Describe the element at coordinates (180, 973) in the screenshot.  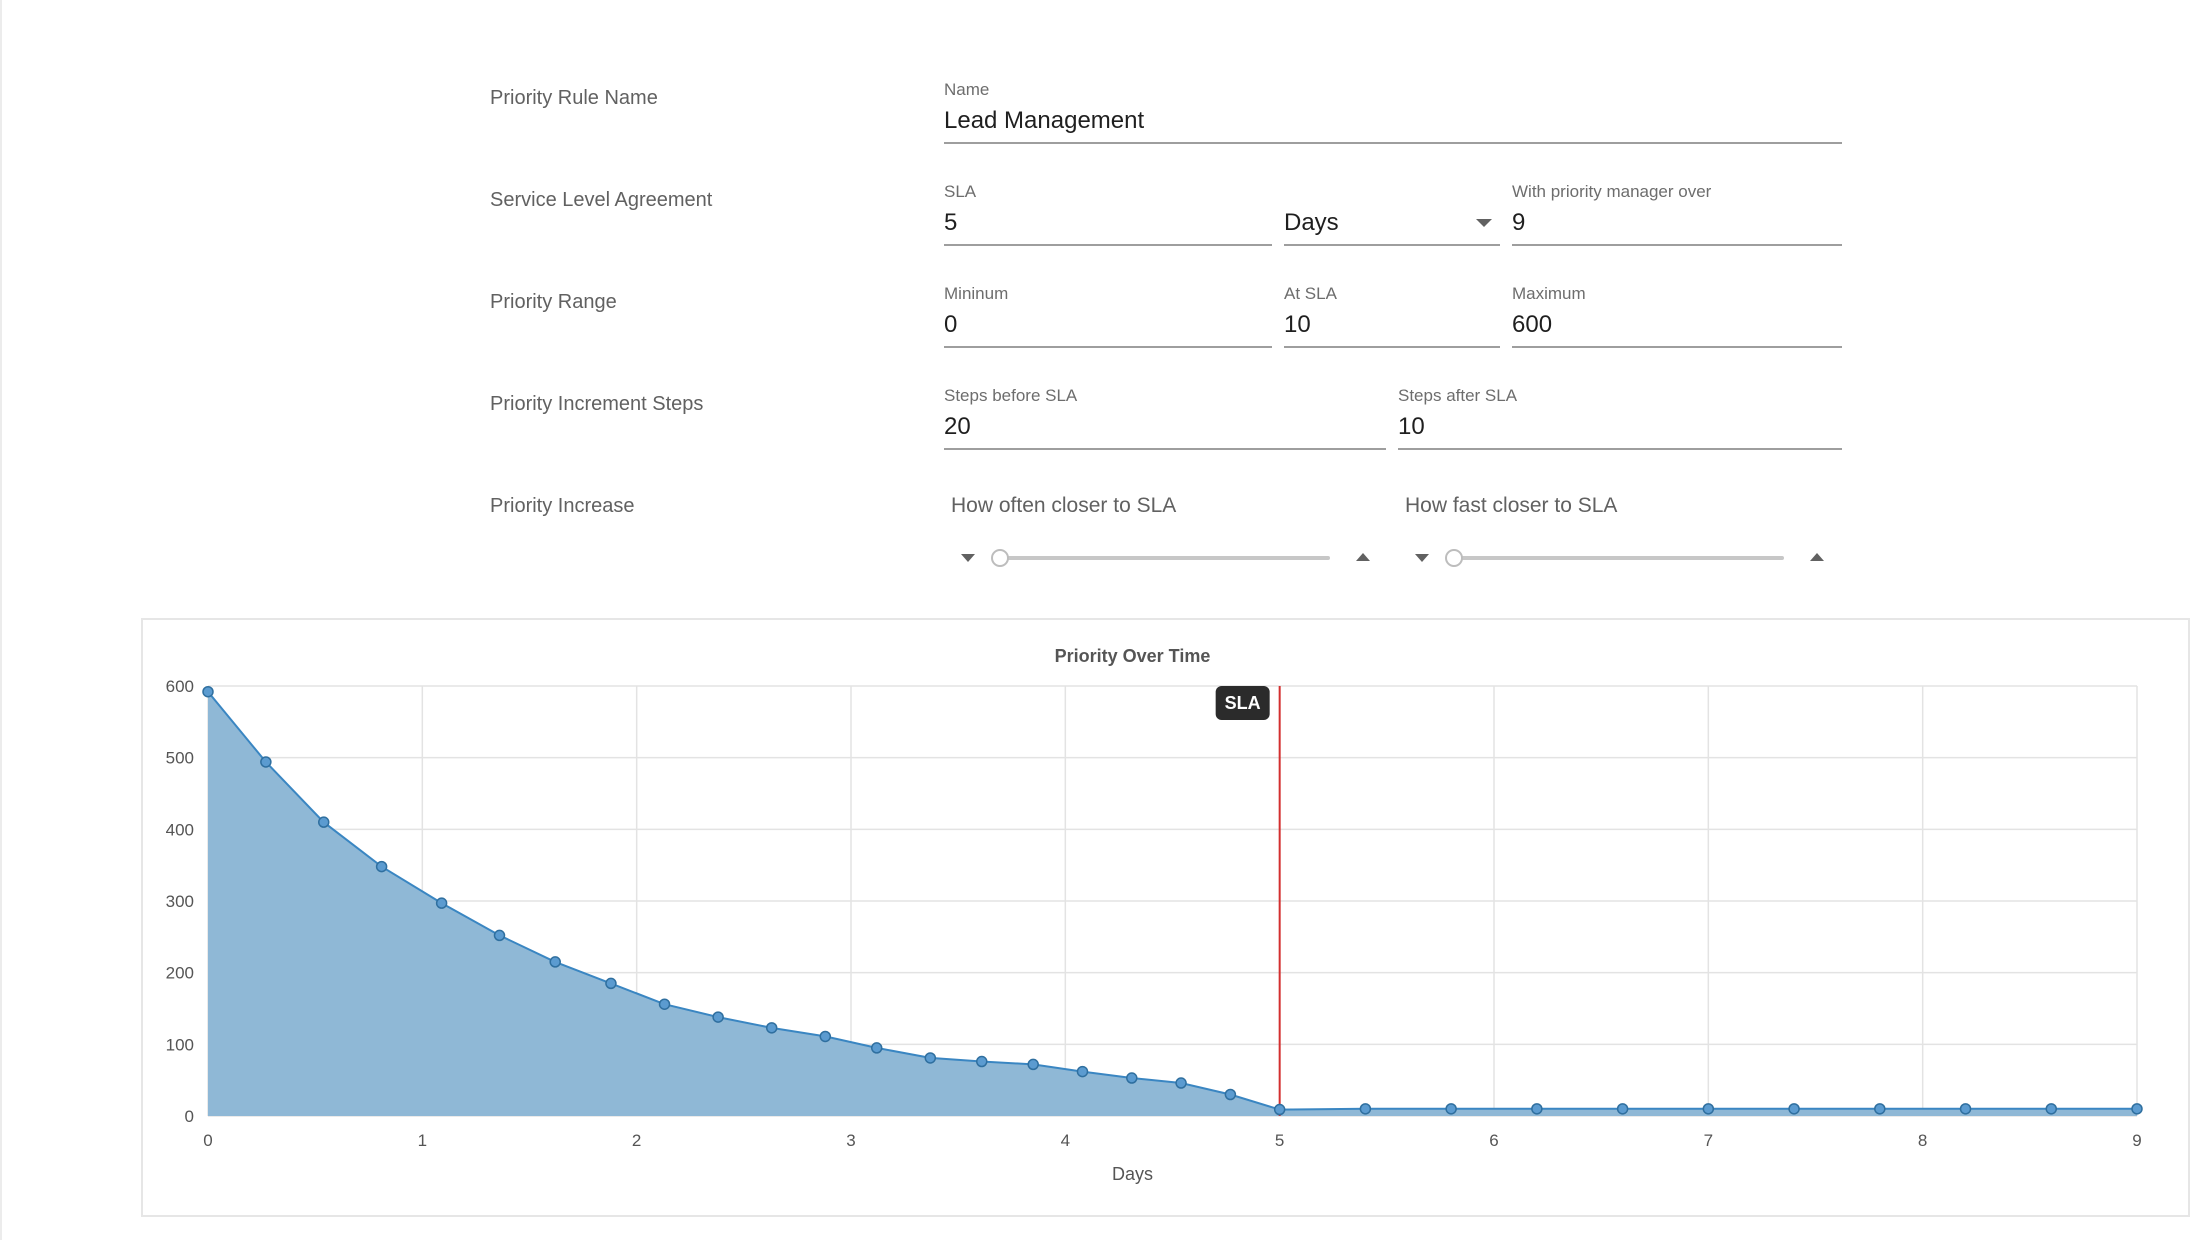
I see `y-tick-label: 200` at that location.